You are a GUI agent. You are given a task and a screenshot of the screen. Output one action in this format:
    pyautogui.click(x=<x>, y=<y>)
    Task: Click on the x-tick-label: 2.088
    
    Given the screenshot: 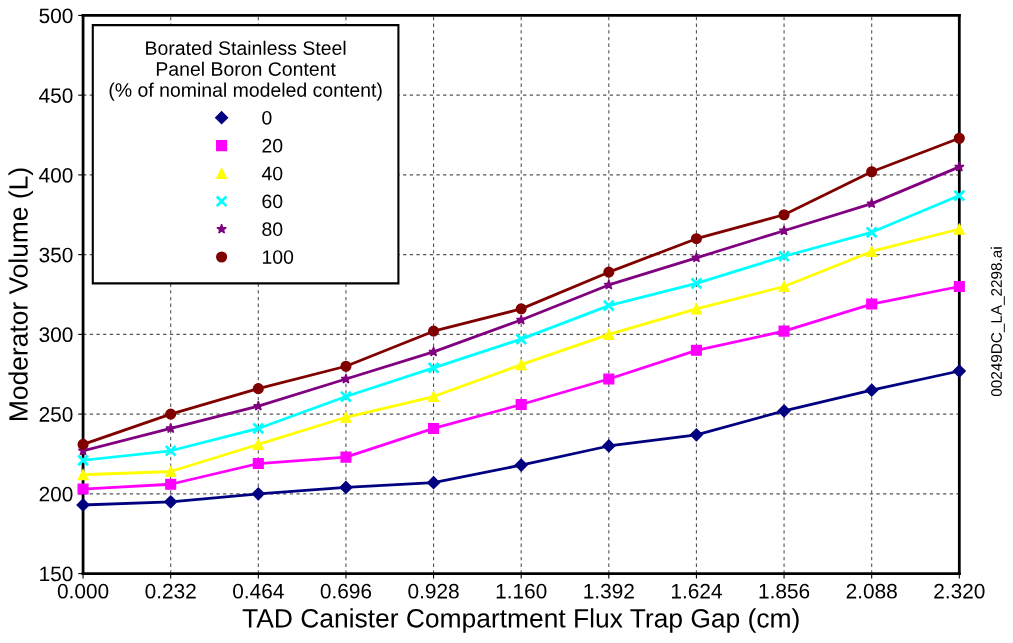 What is the action you would take?
    pyautogui.click(x=871, y=591)
    